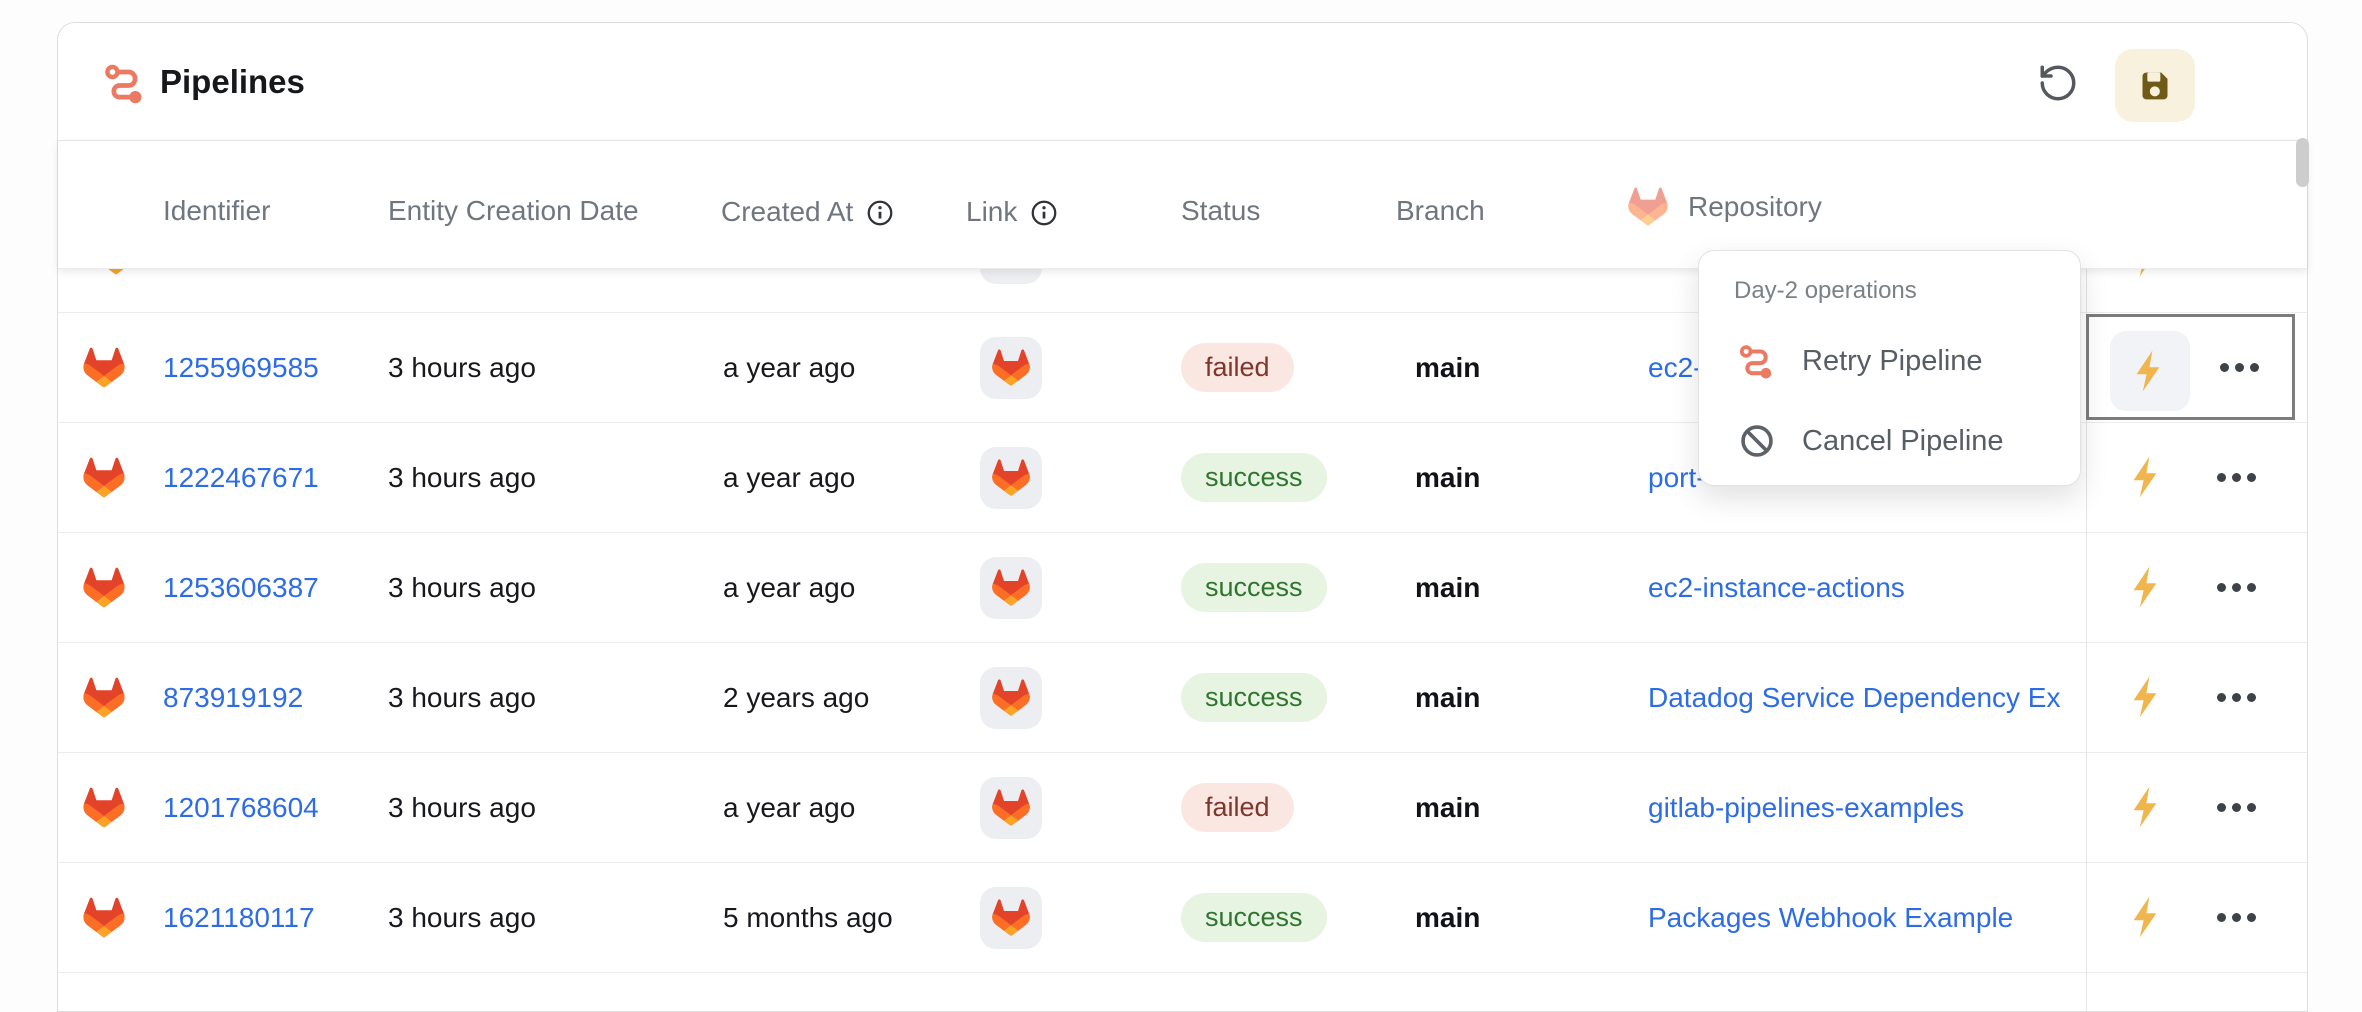 The image size is (2362, 1012). I want to click on save-icon, so click(2155, 86).